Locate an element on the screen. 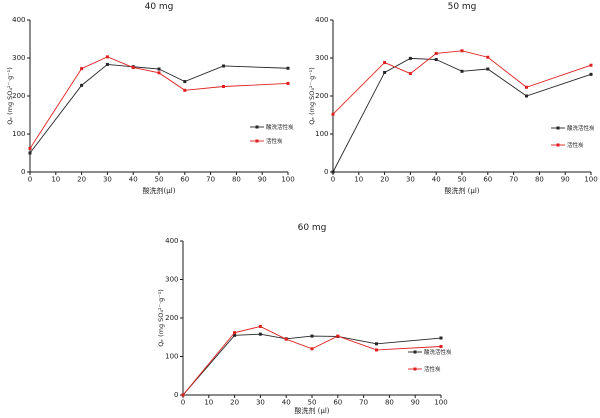 The height and width of the screenshot is (418, 600). x-axis-label: 酸洗剂 (μl) is located at coordinates (312, 411).